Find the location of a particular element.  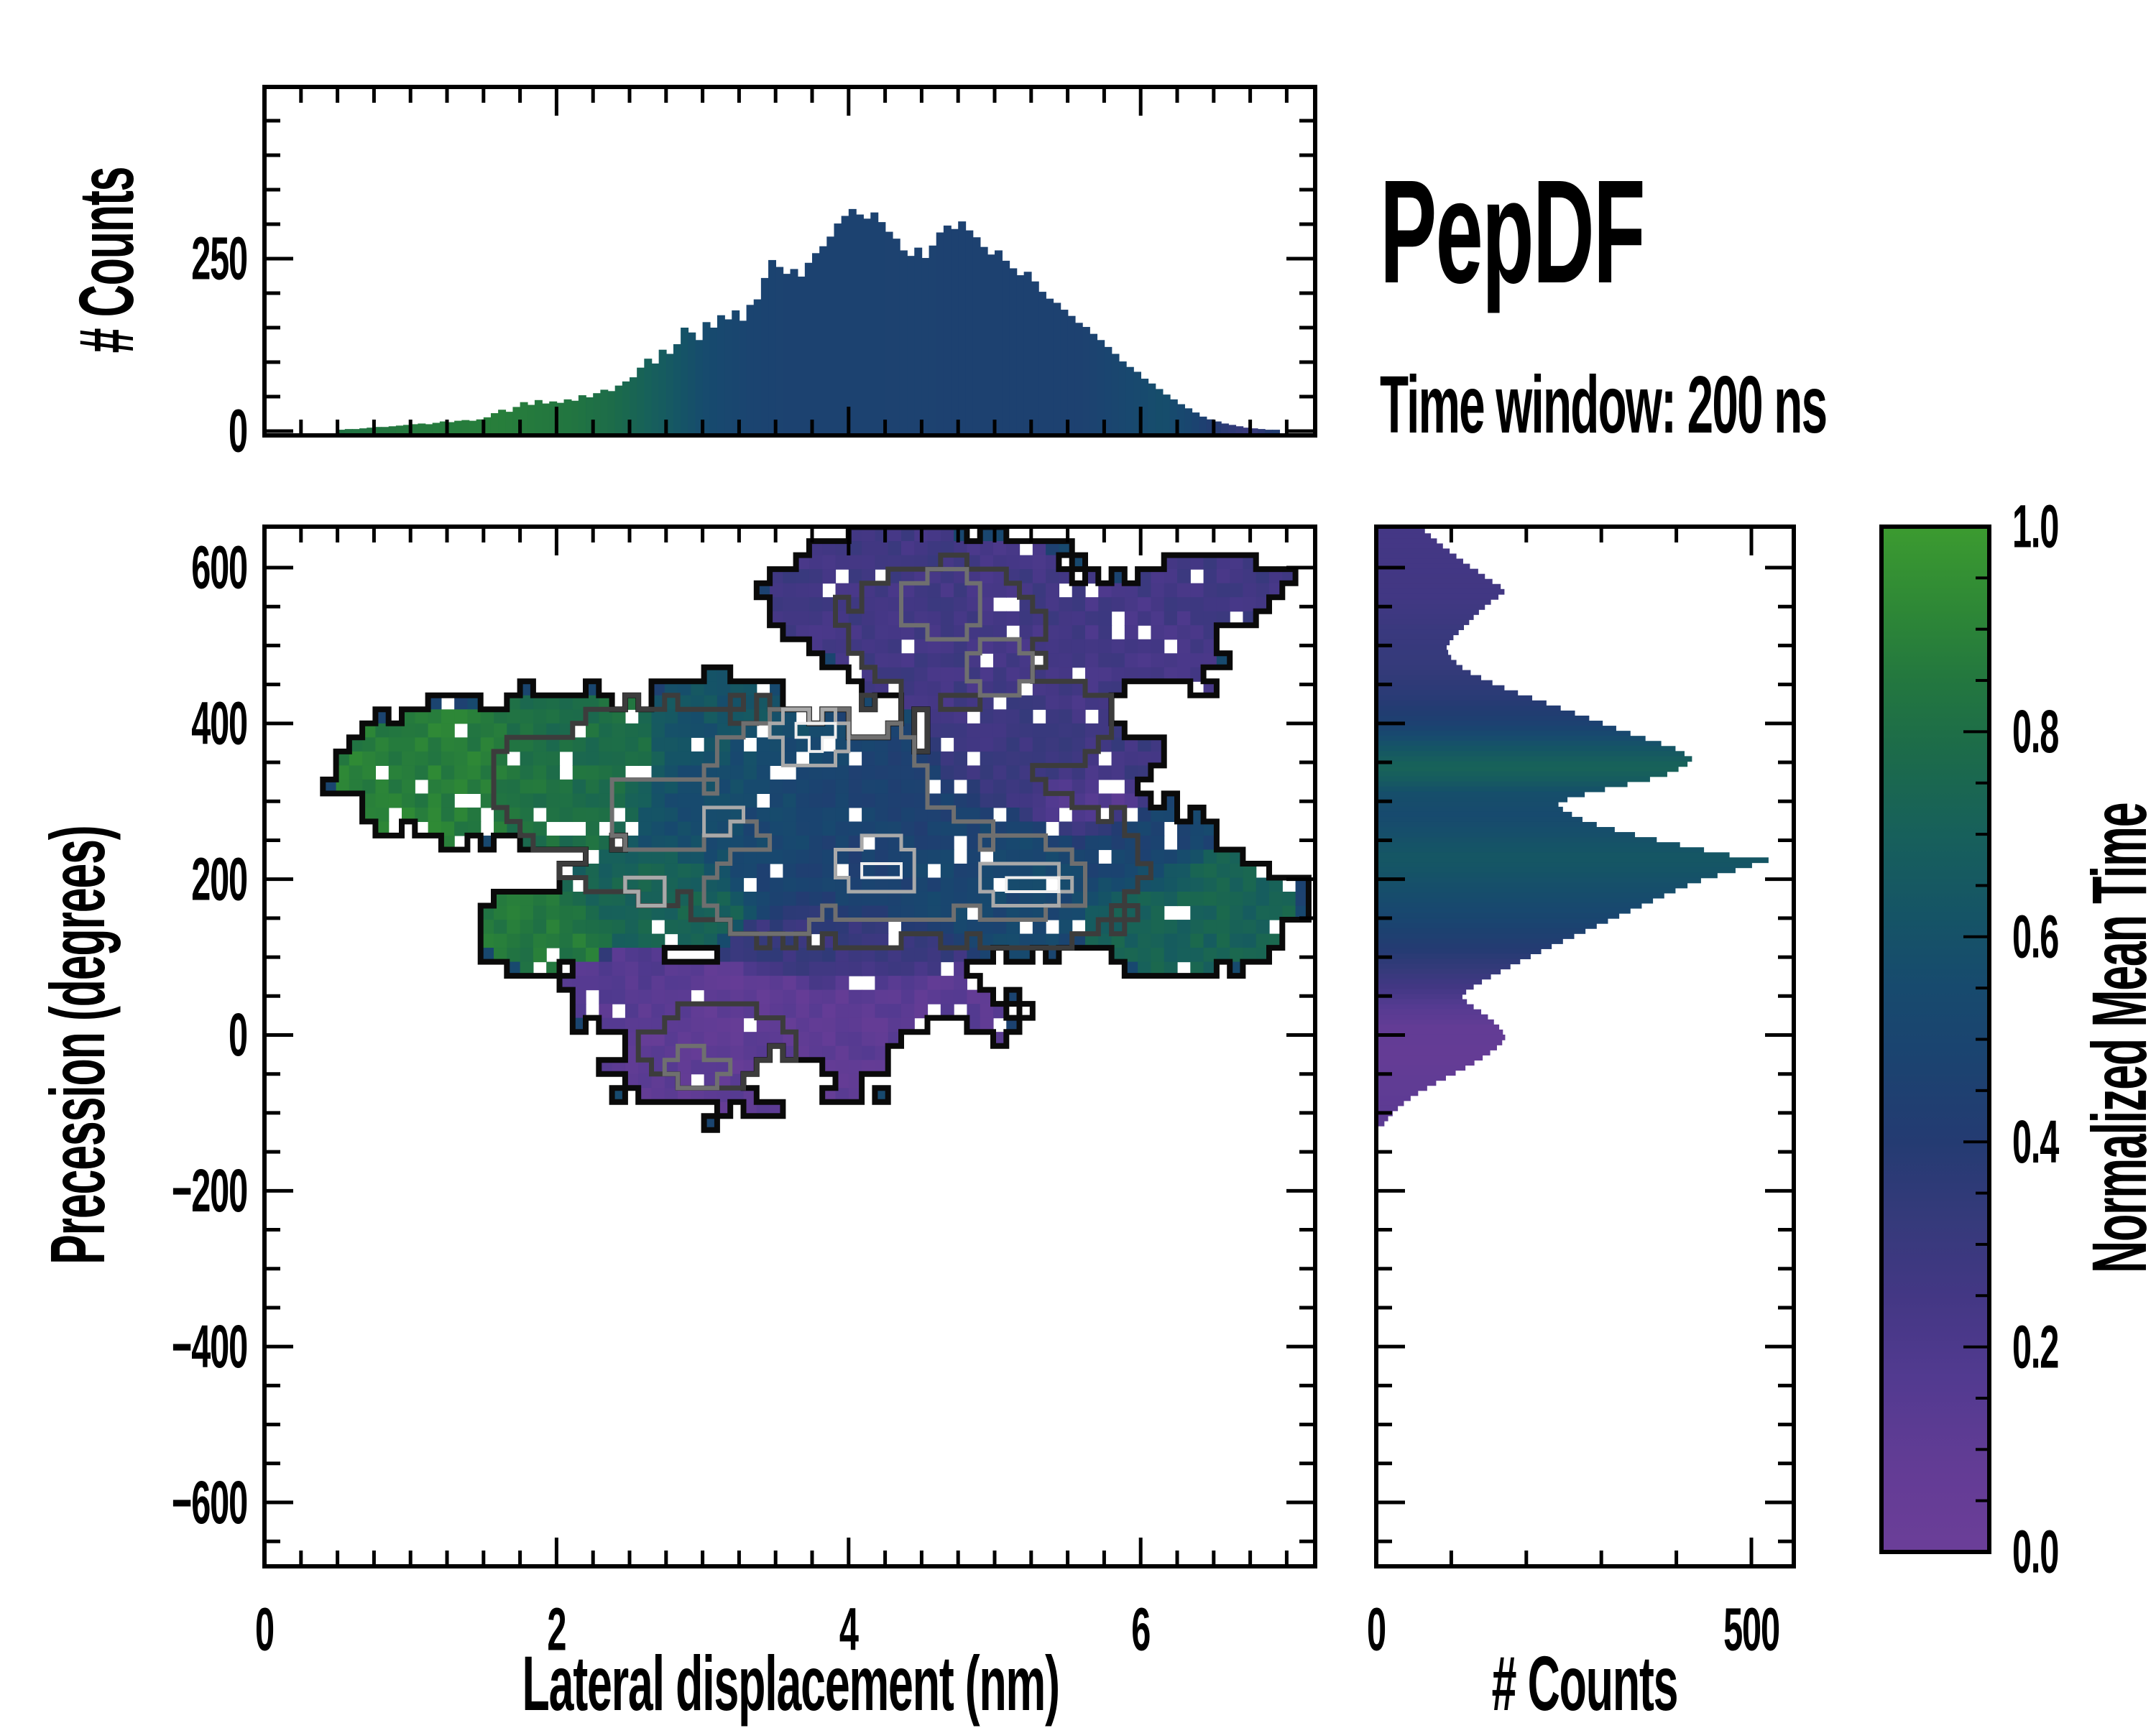

svg-text: 600 is located at coordinates (219, 567).